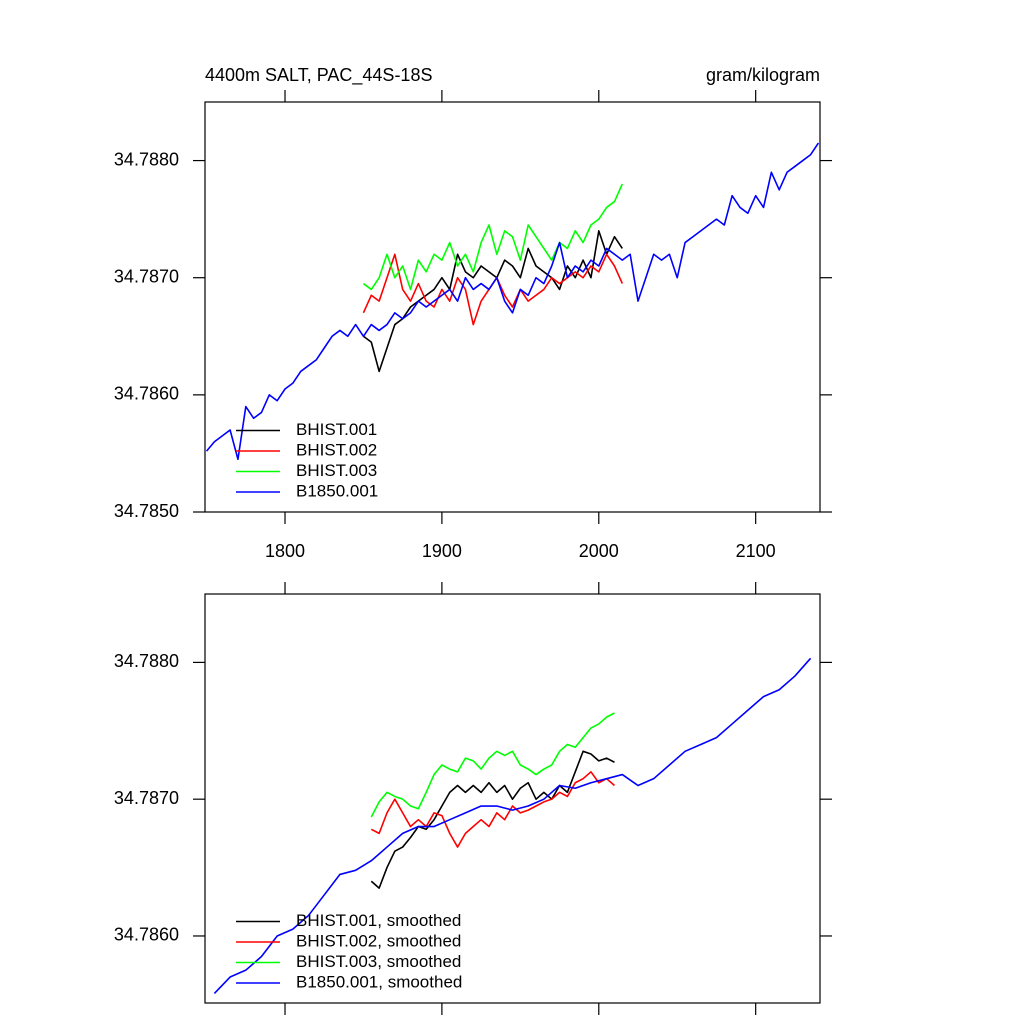  What do you see at coordinates (146, 511) in the screenshot?
I see `y-tick-label: 34.7850` at bounding box center [146, 511].